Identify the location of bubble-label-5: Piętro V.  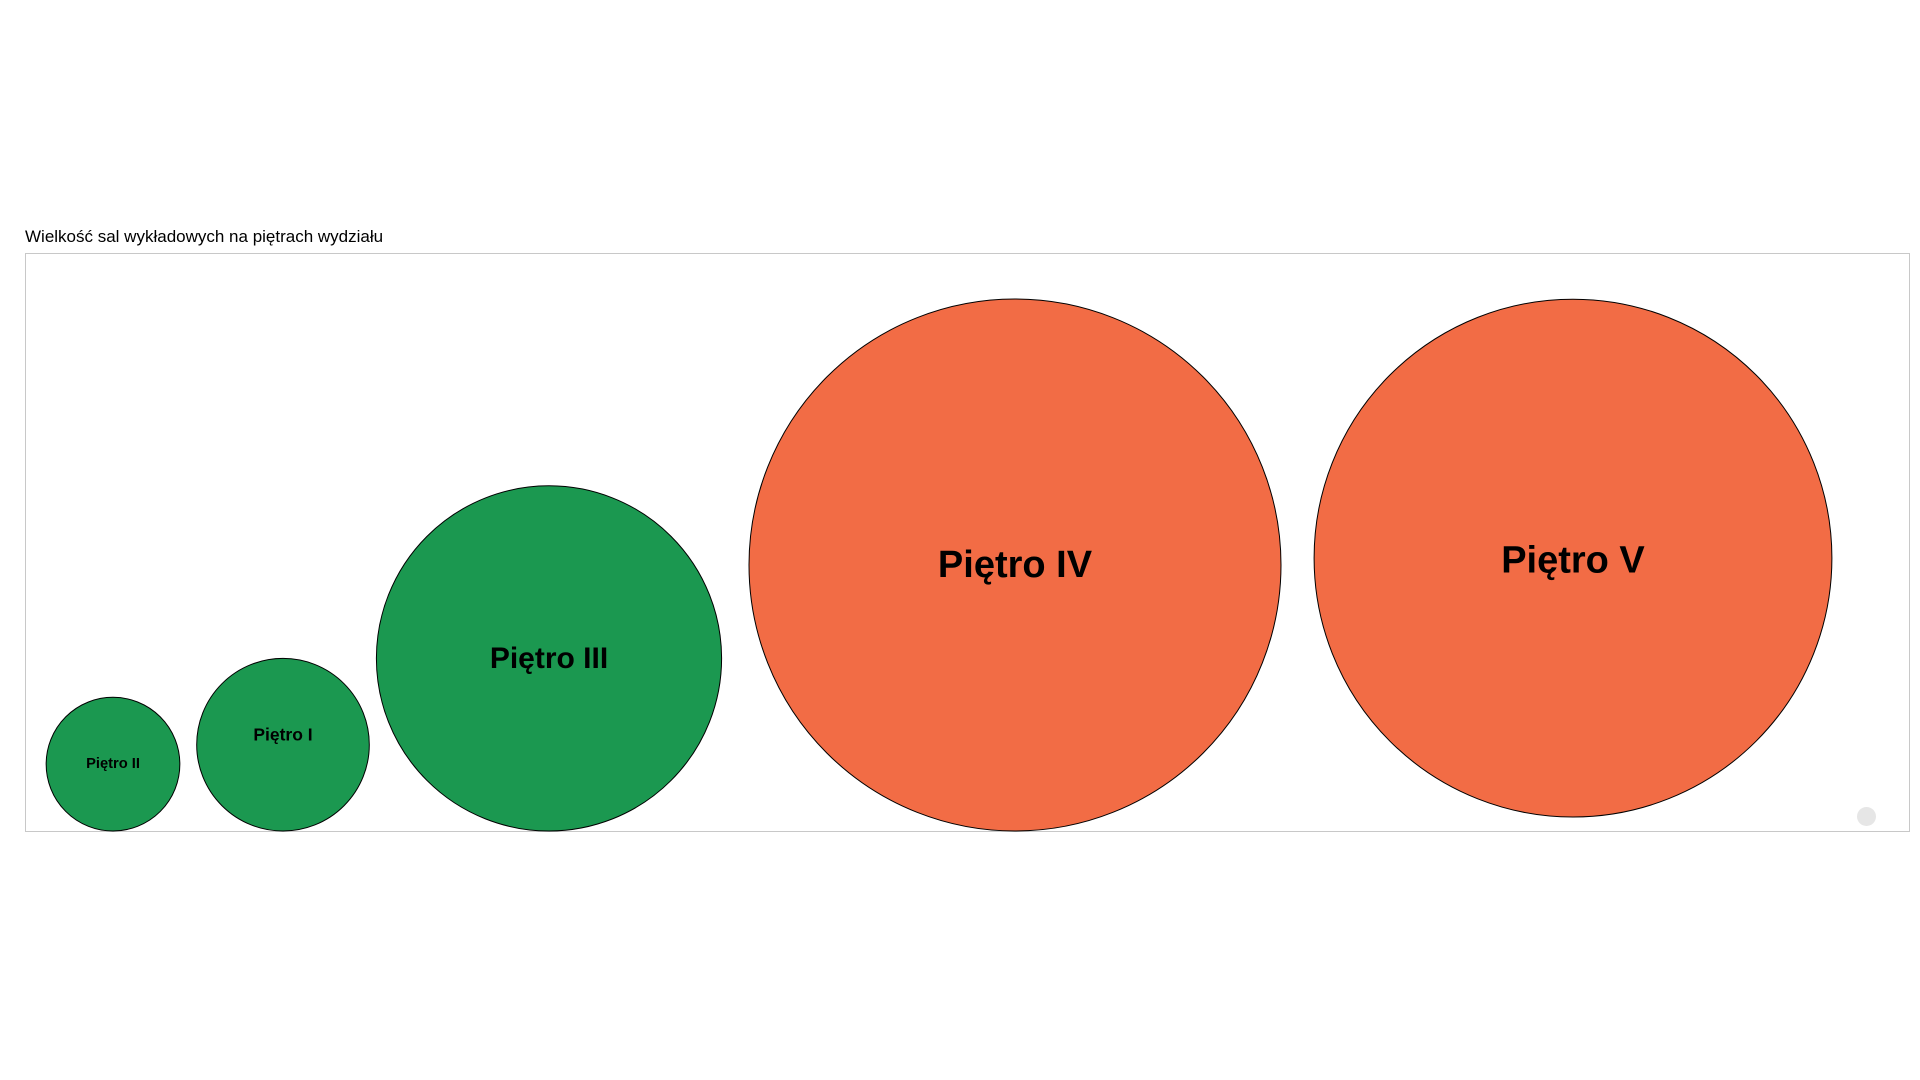
(1573, 561).